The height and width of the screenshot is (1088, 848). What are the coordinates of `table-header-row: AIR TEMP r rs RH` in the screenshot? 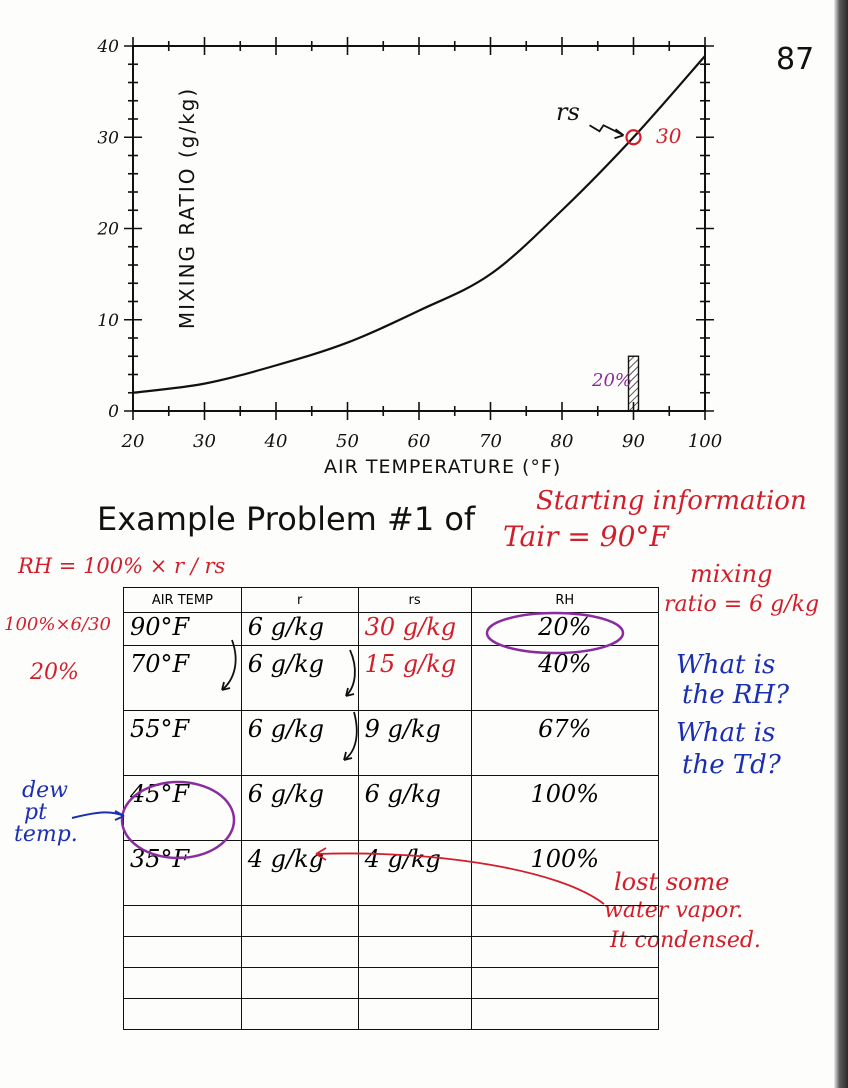 It's located at (391, 600).